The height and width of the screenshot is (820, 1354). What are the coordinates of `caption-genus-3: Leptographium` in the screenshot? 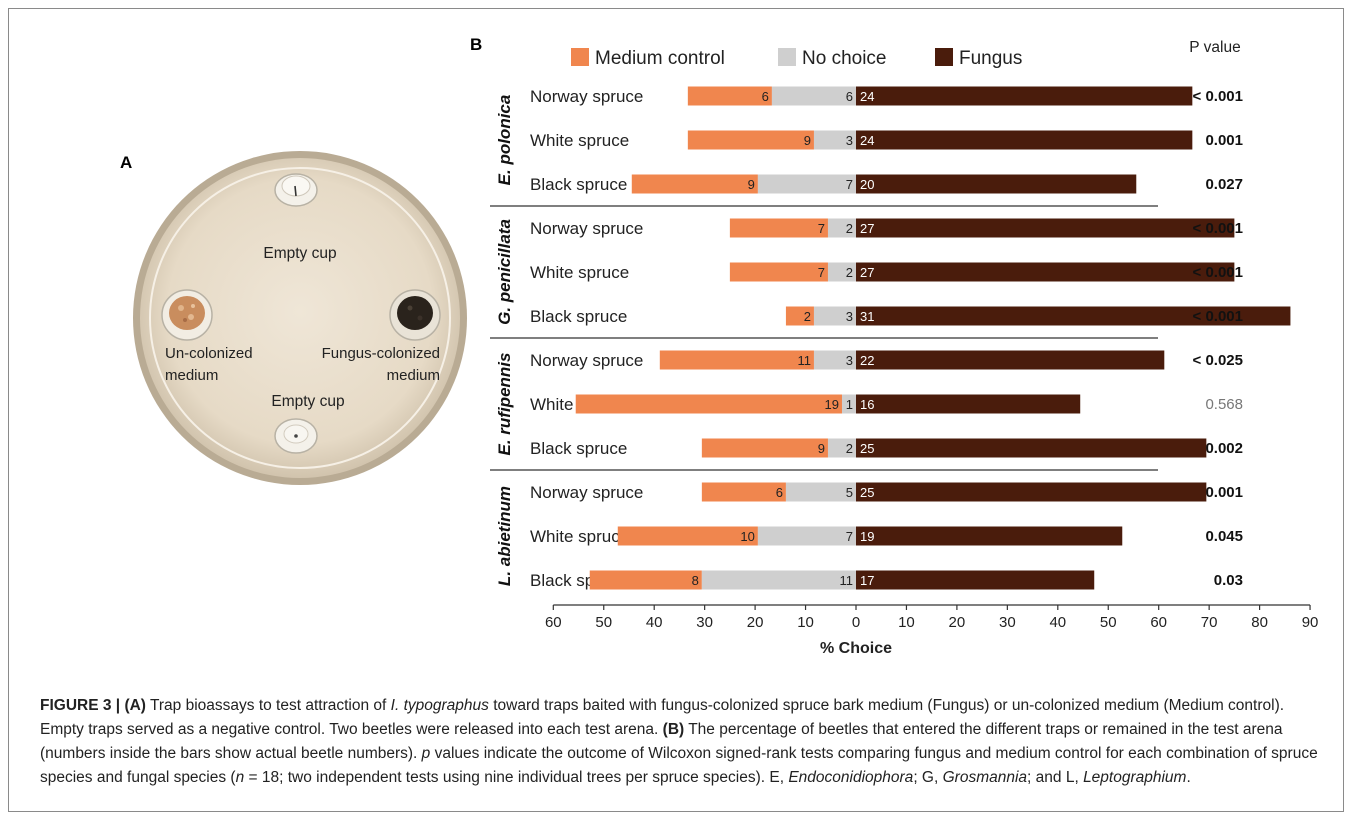 It's located at (1135, 777).